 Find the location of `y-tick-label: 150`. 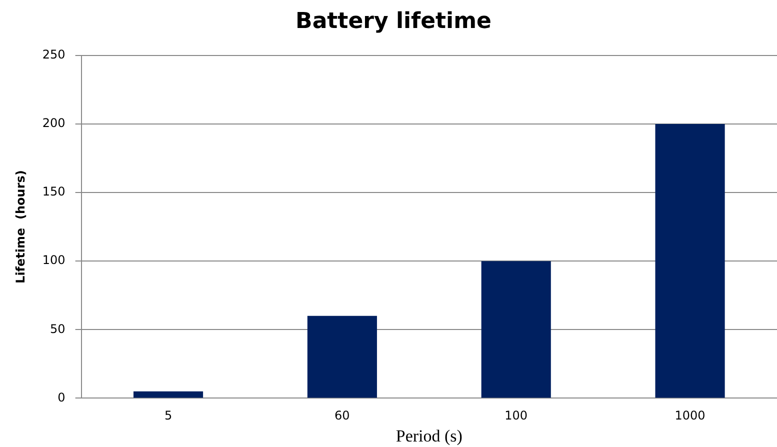

y-tick-label: 150 is located at coordinates (54, 191).